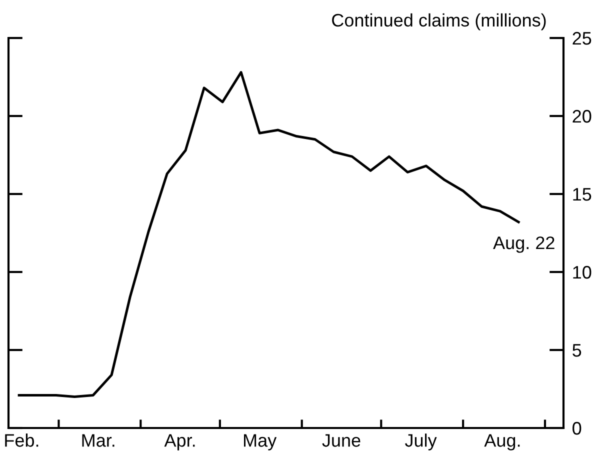  Describe the element at coordinates (582, 38) in the screenshot. I see `y-tick-label: 25` at that location.